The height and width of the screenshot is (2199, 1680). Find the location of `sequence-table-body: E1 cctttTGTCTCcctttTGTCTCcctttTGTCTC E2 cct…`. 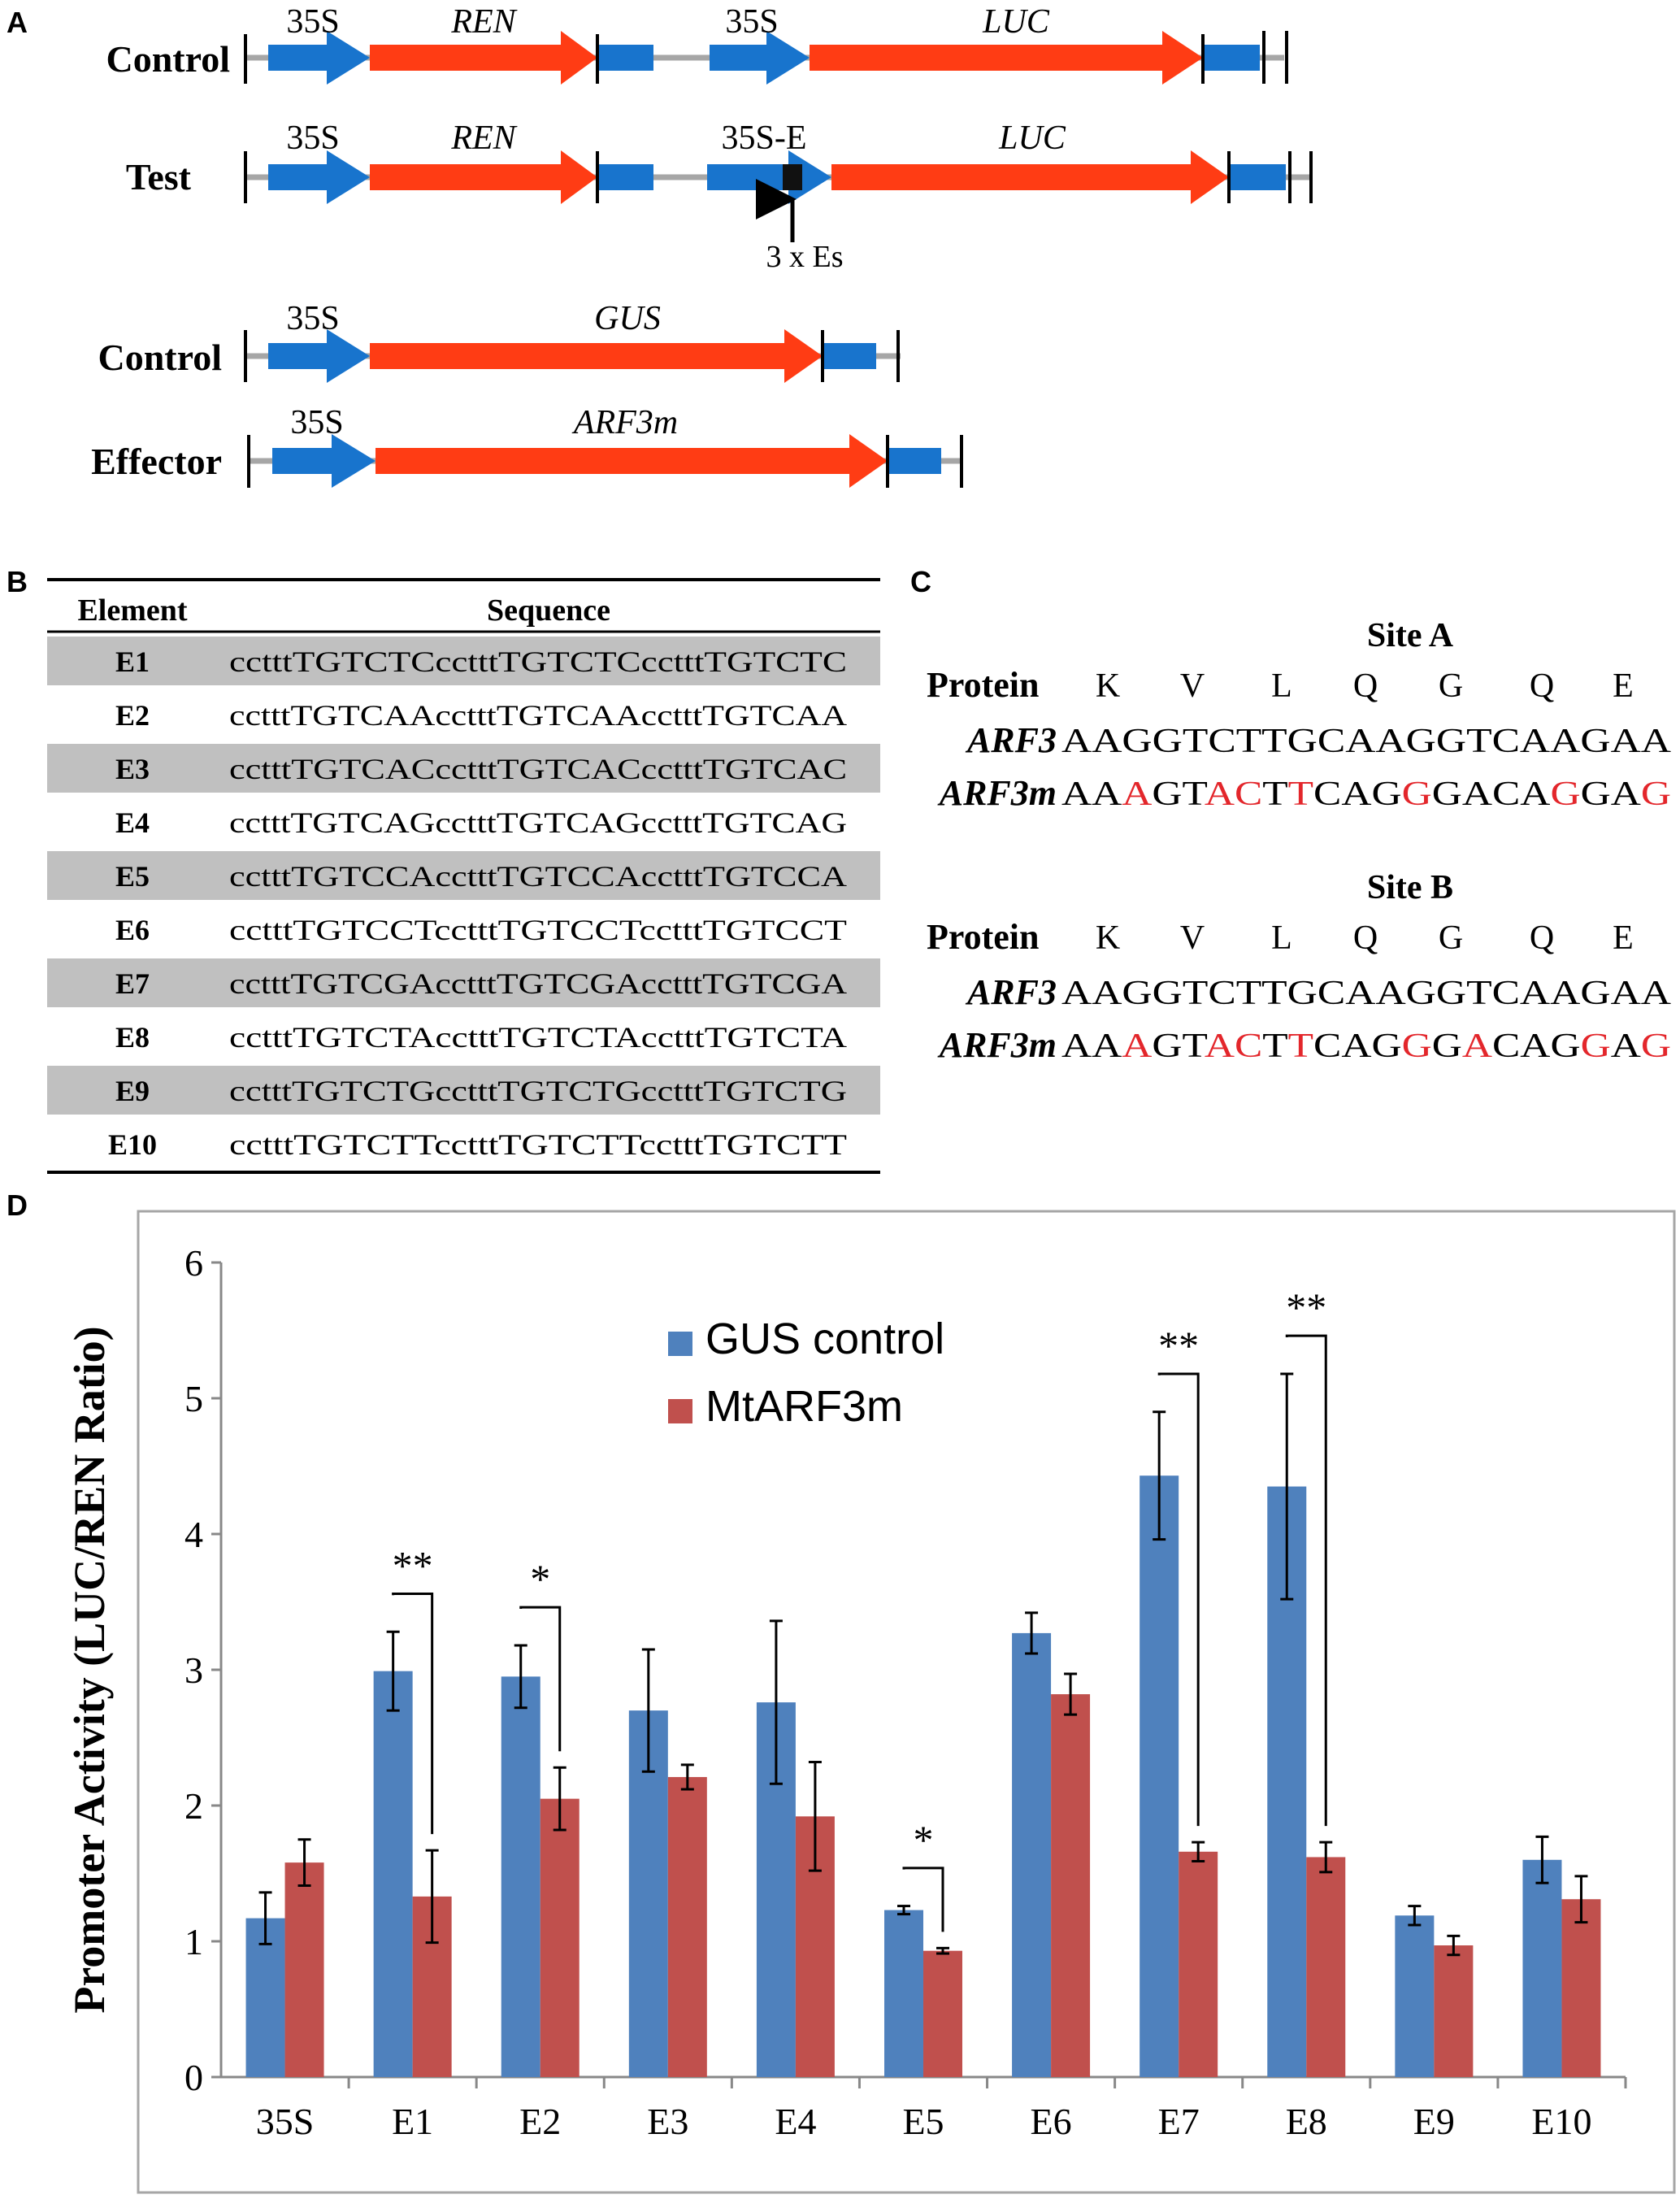

sequence-table-body: E1 cctttTGTCTCcctttTGTCTCcctttTGTCTC E2 cct… is located at coordinates (464, 899).